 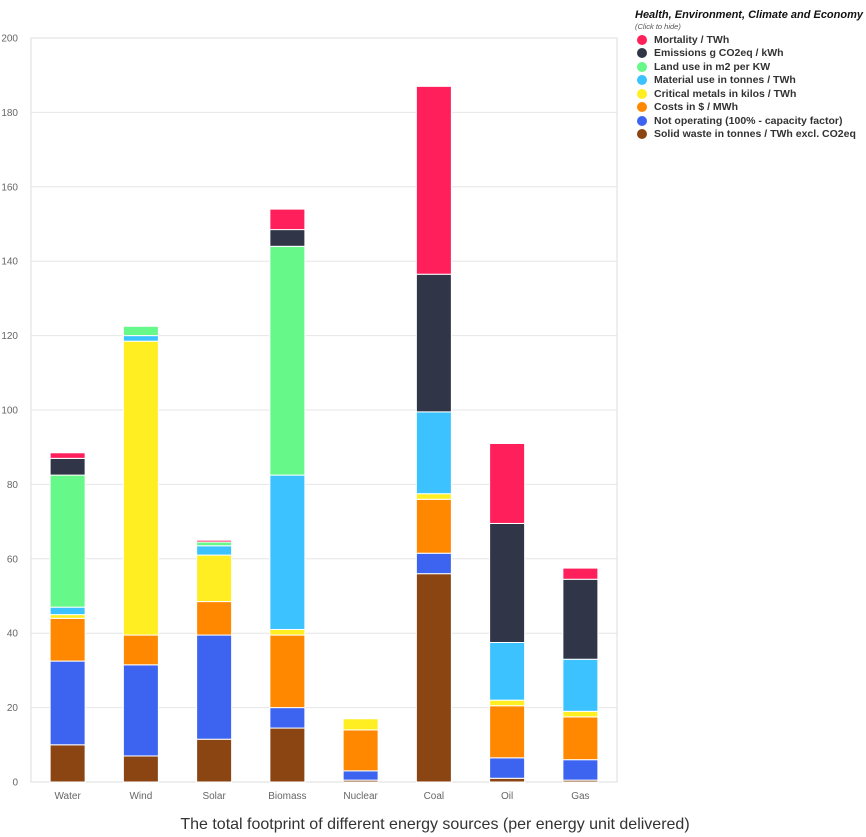 I want to click on y-axis-tick-labels: 0 20 40 60 80 100 120 140 160 180 200, so click(x=9, y=411).